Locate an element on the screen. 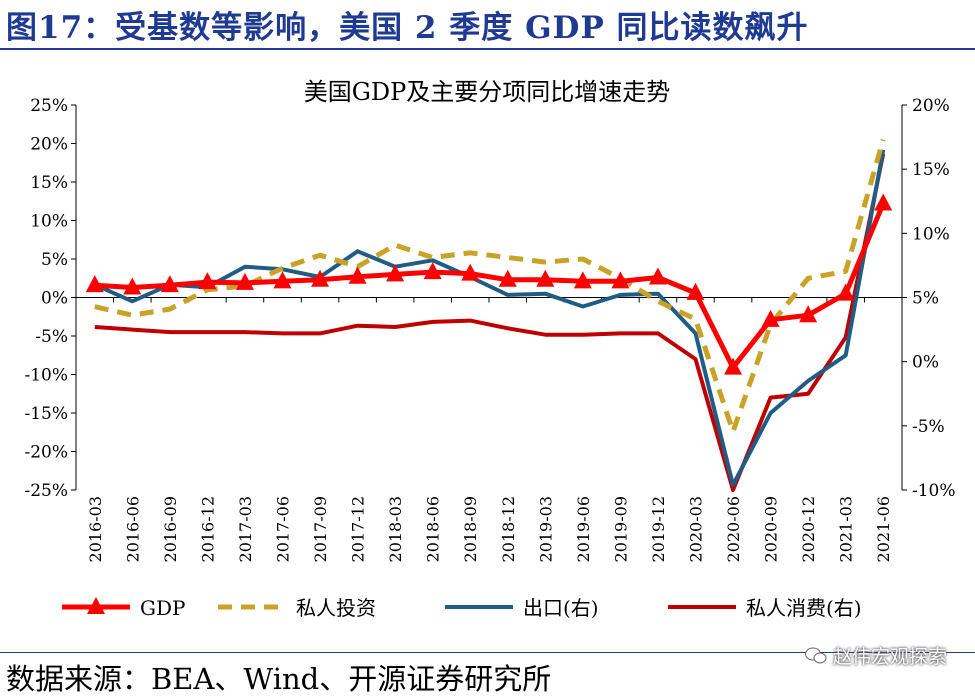  x-tick-label: 2018-12 is located at coordinates (508, 529).